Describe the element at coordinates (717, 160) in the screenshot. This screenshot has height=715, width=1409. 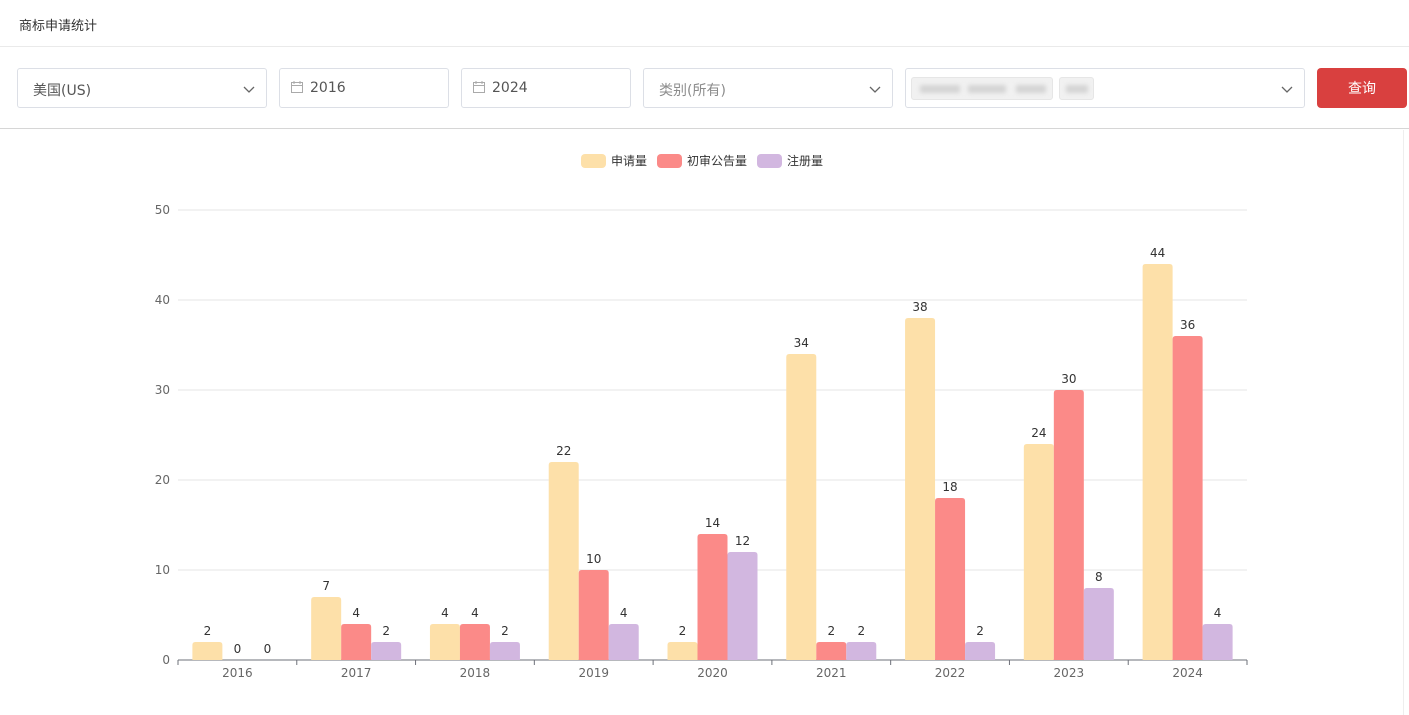
I see `legend-label: 初审公告量` at that location.